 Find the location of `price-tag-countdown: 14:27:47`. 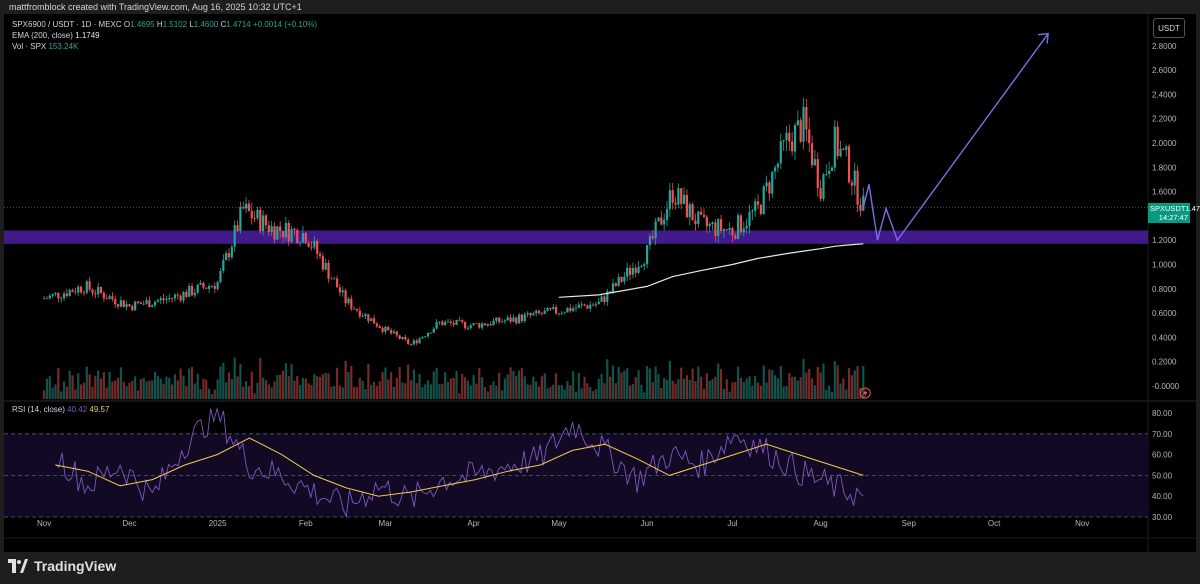

price-tag-countdown: 14:27:47 is located at coordinates (1173, 217).